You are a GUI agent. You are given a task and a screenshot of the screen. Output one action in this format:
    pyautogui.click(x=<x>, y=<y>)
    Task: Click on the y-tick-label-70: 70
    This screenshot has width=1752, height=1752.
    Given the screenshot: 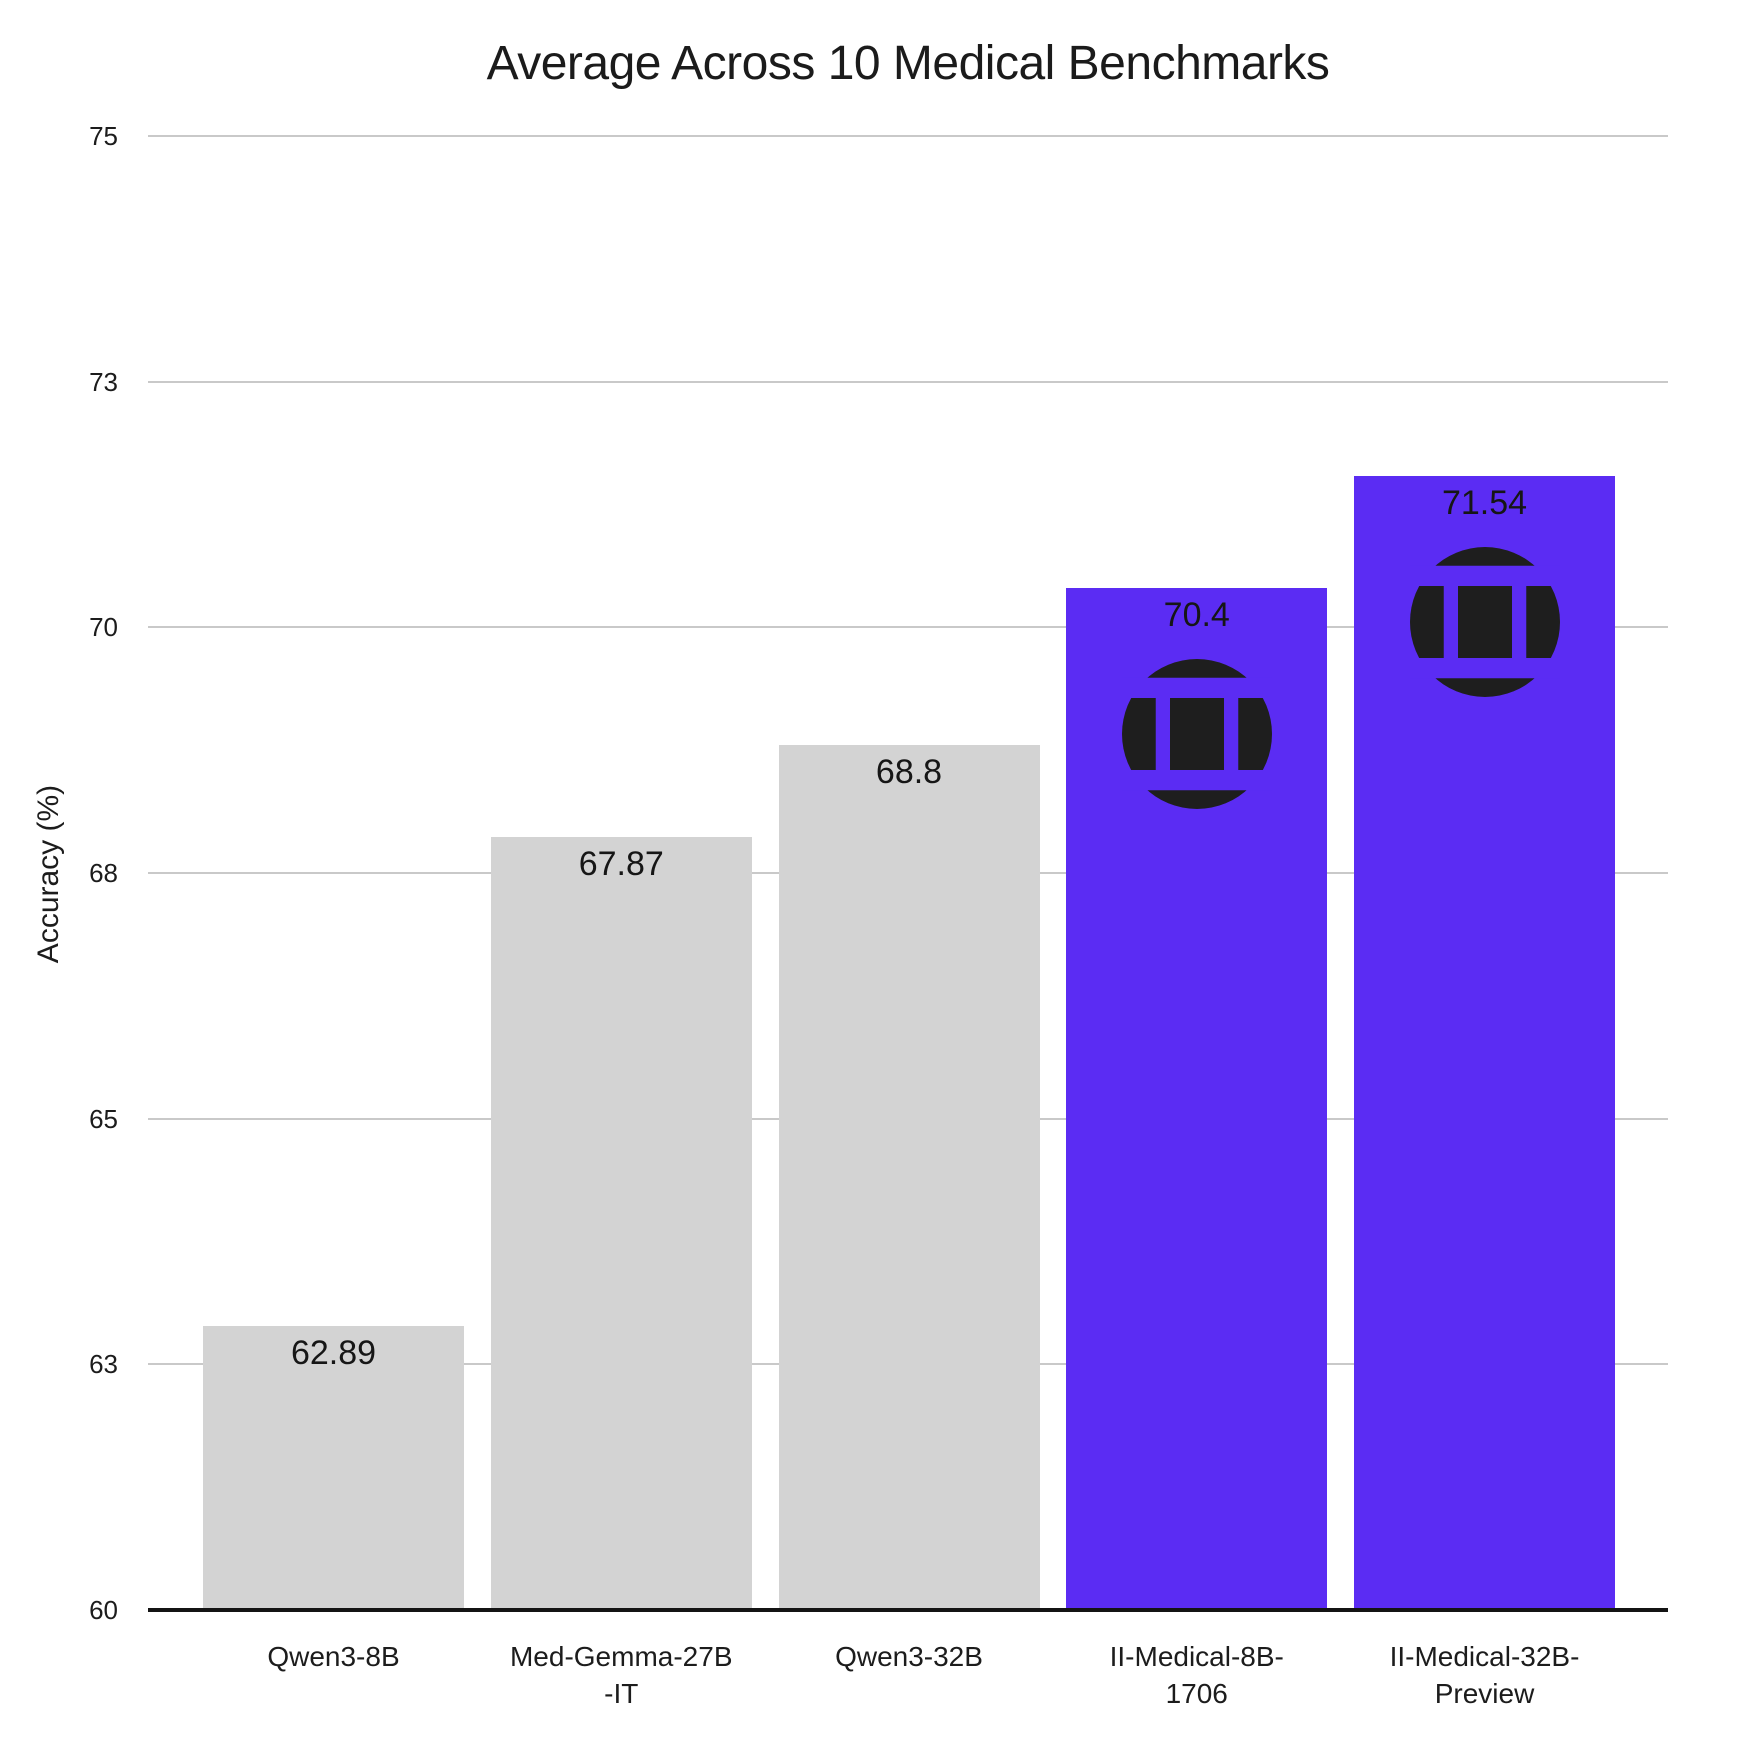 What is the action you would take?
    pyautogui.click(x=103, y=627)
    